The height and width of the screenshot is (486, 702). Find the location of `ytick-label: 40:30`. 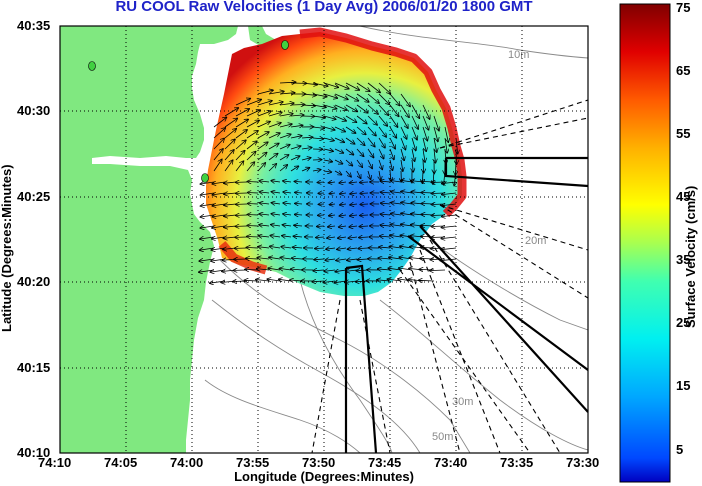

ytick-label: 40:30 is located at coordinates (34, 110).